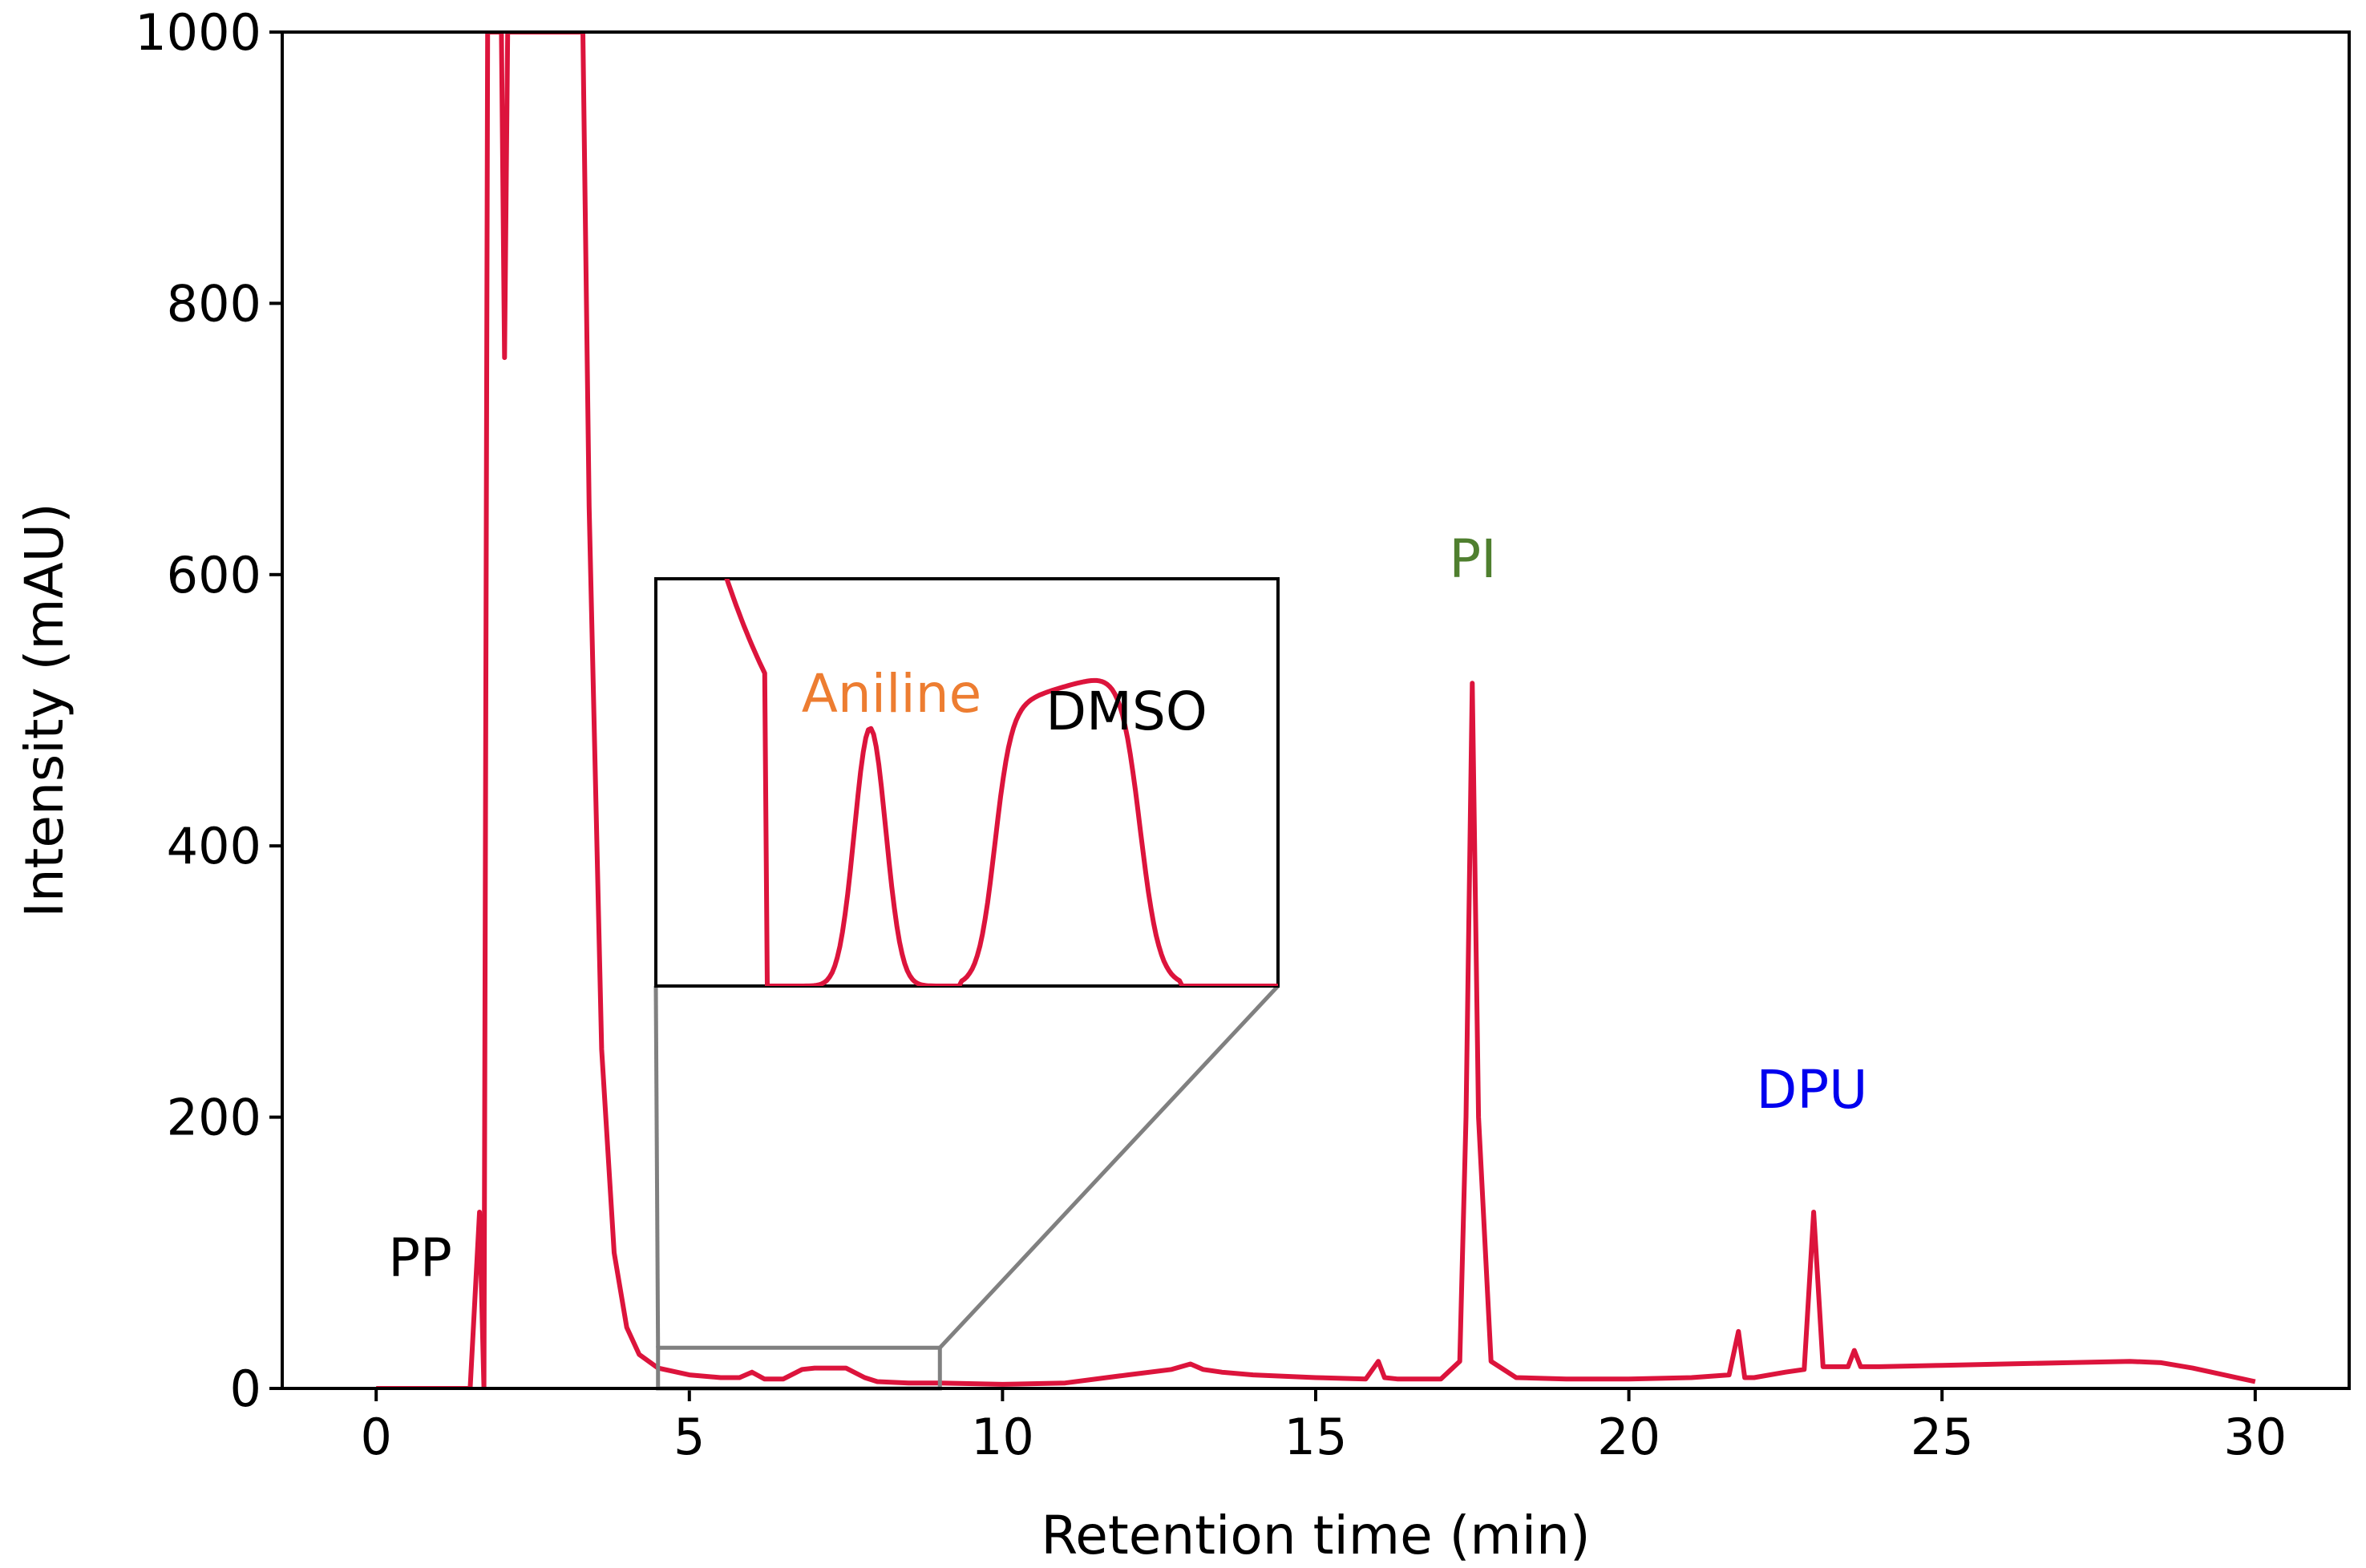 The image size is (2366, 1568). I want to click on y-tick-label: 400, so click(214, 846).